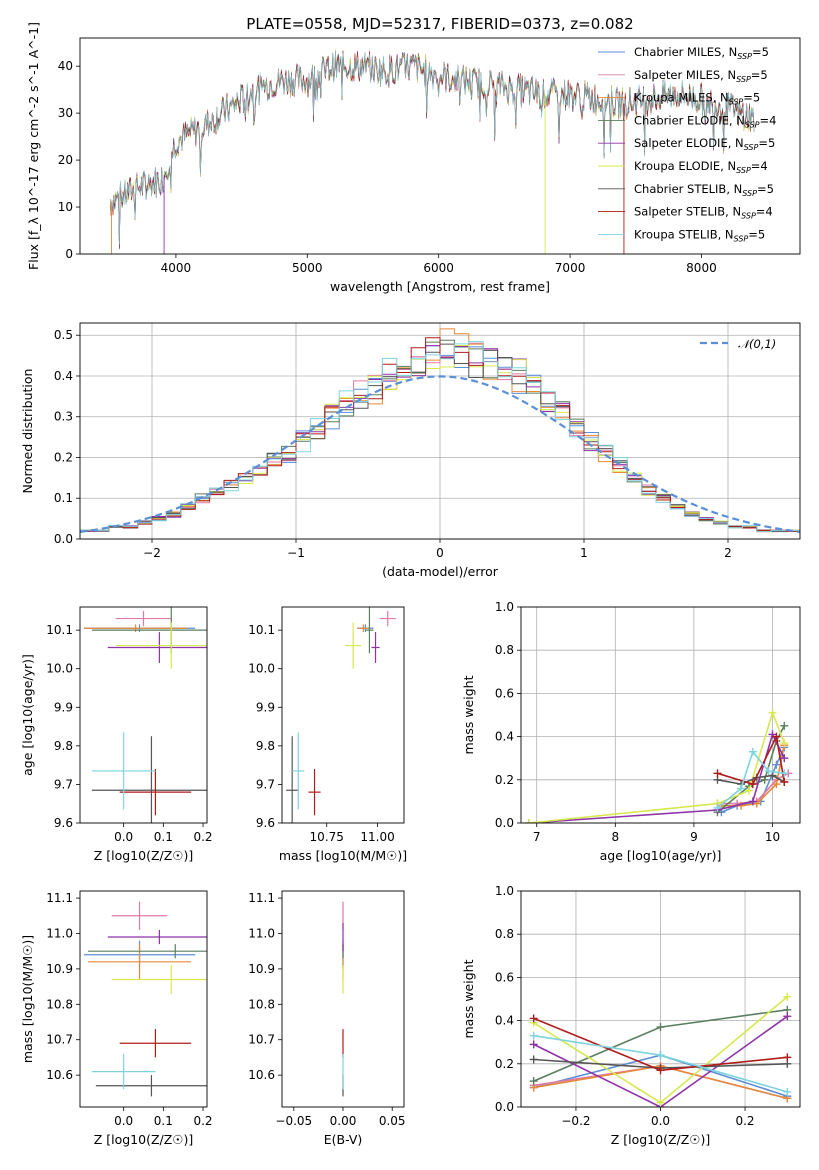  What do you see at coordinates (584, 553) in the screenshot?
I see `x-tick-label: 1` at bounding box center [584, 553].